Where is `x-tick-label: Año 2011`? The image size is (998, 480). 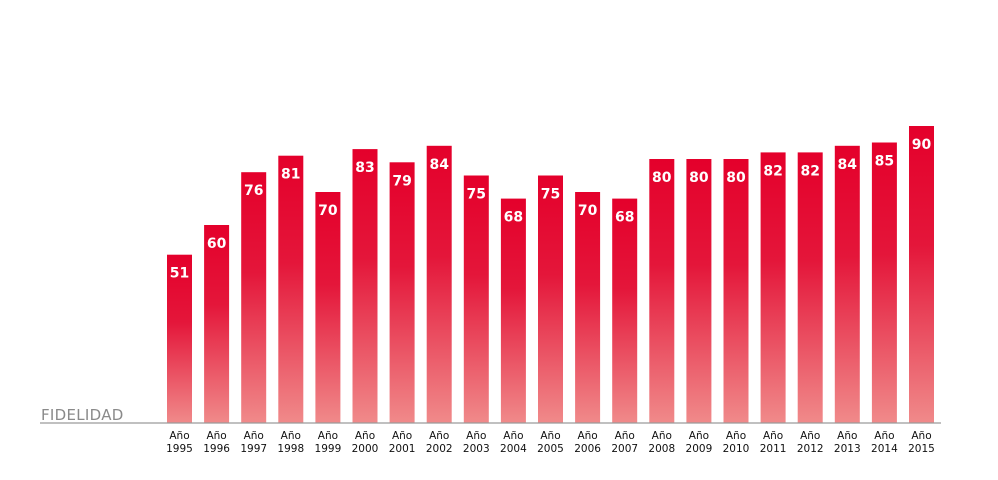 x-tick-label: Año 2011 is located at coordinates (773, 442).